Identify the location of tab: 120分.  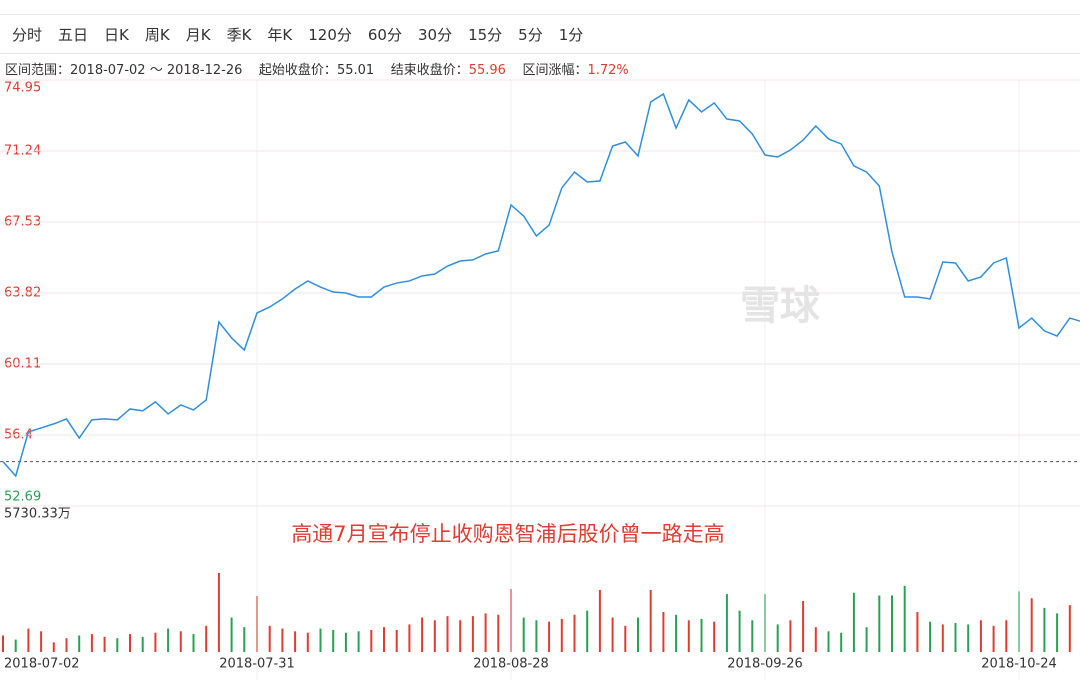
(330, 34).